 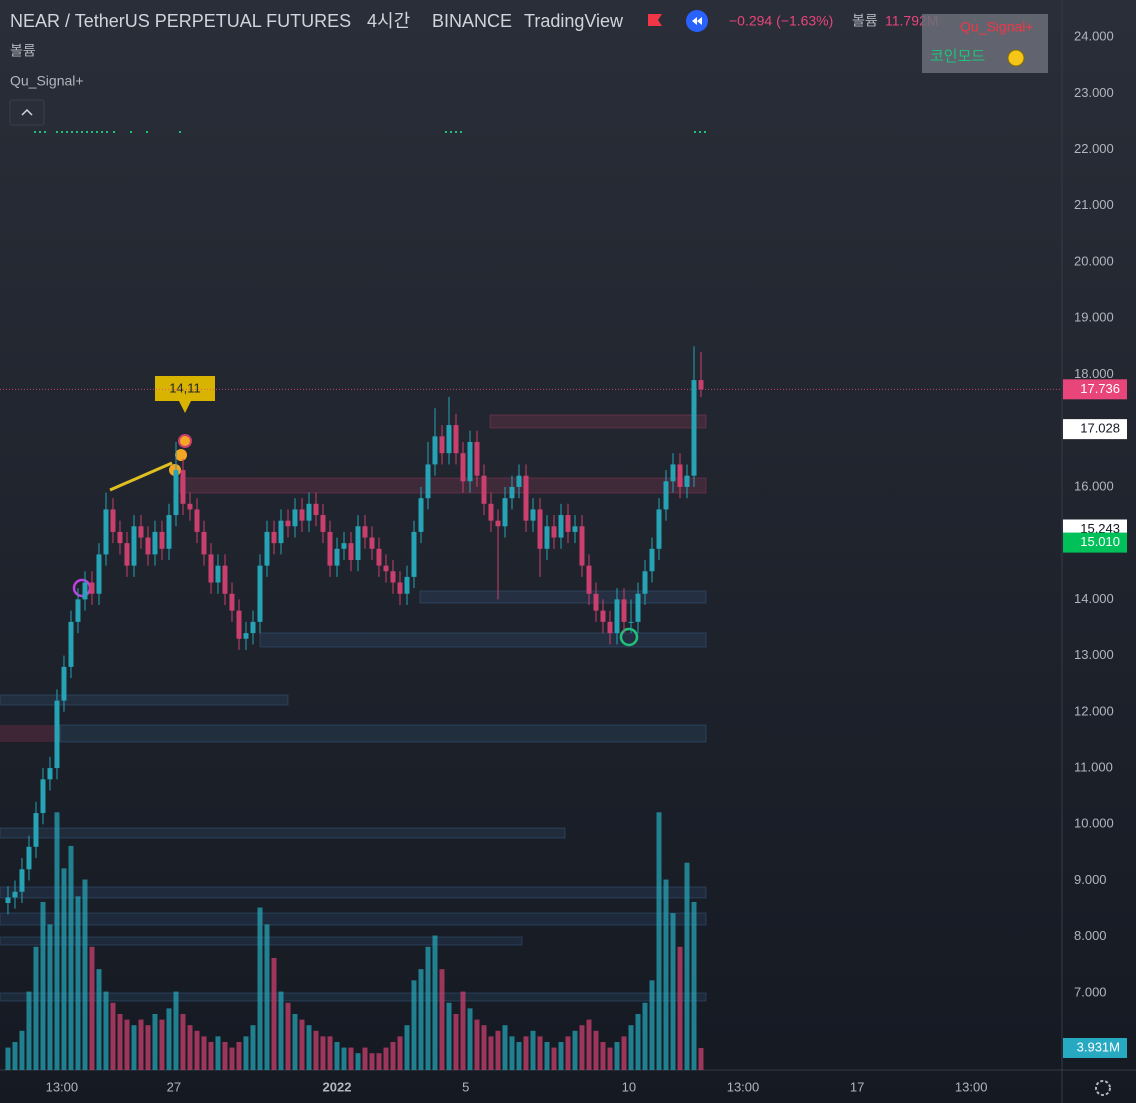 I want to click on price-label-box, so click(x=1095, y=429).